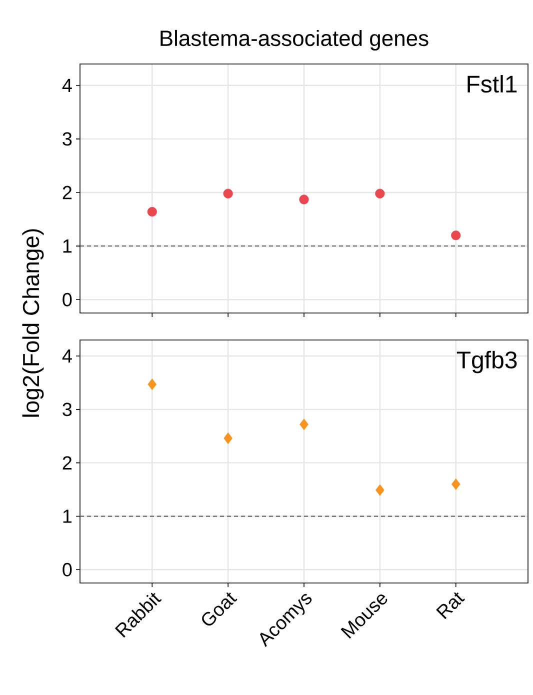 The image size is (533, 695). Describe the element at coordinates (486, 362) in the screenshot. I see `annotation: Tgfb3` at that location.